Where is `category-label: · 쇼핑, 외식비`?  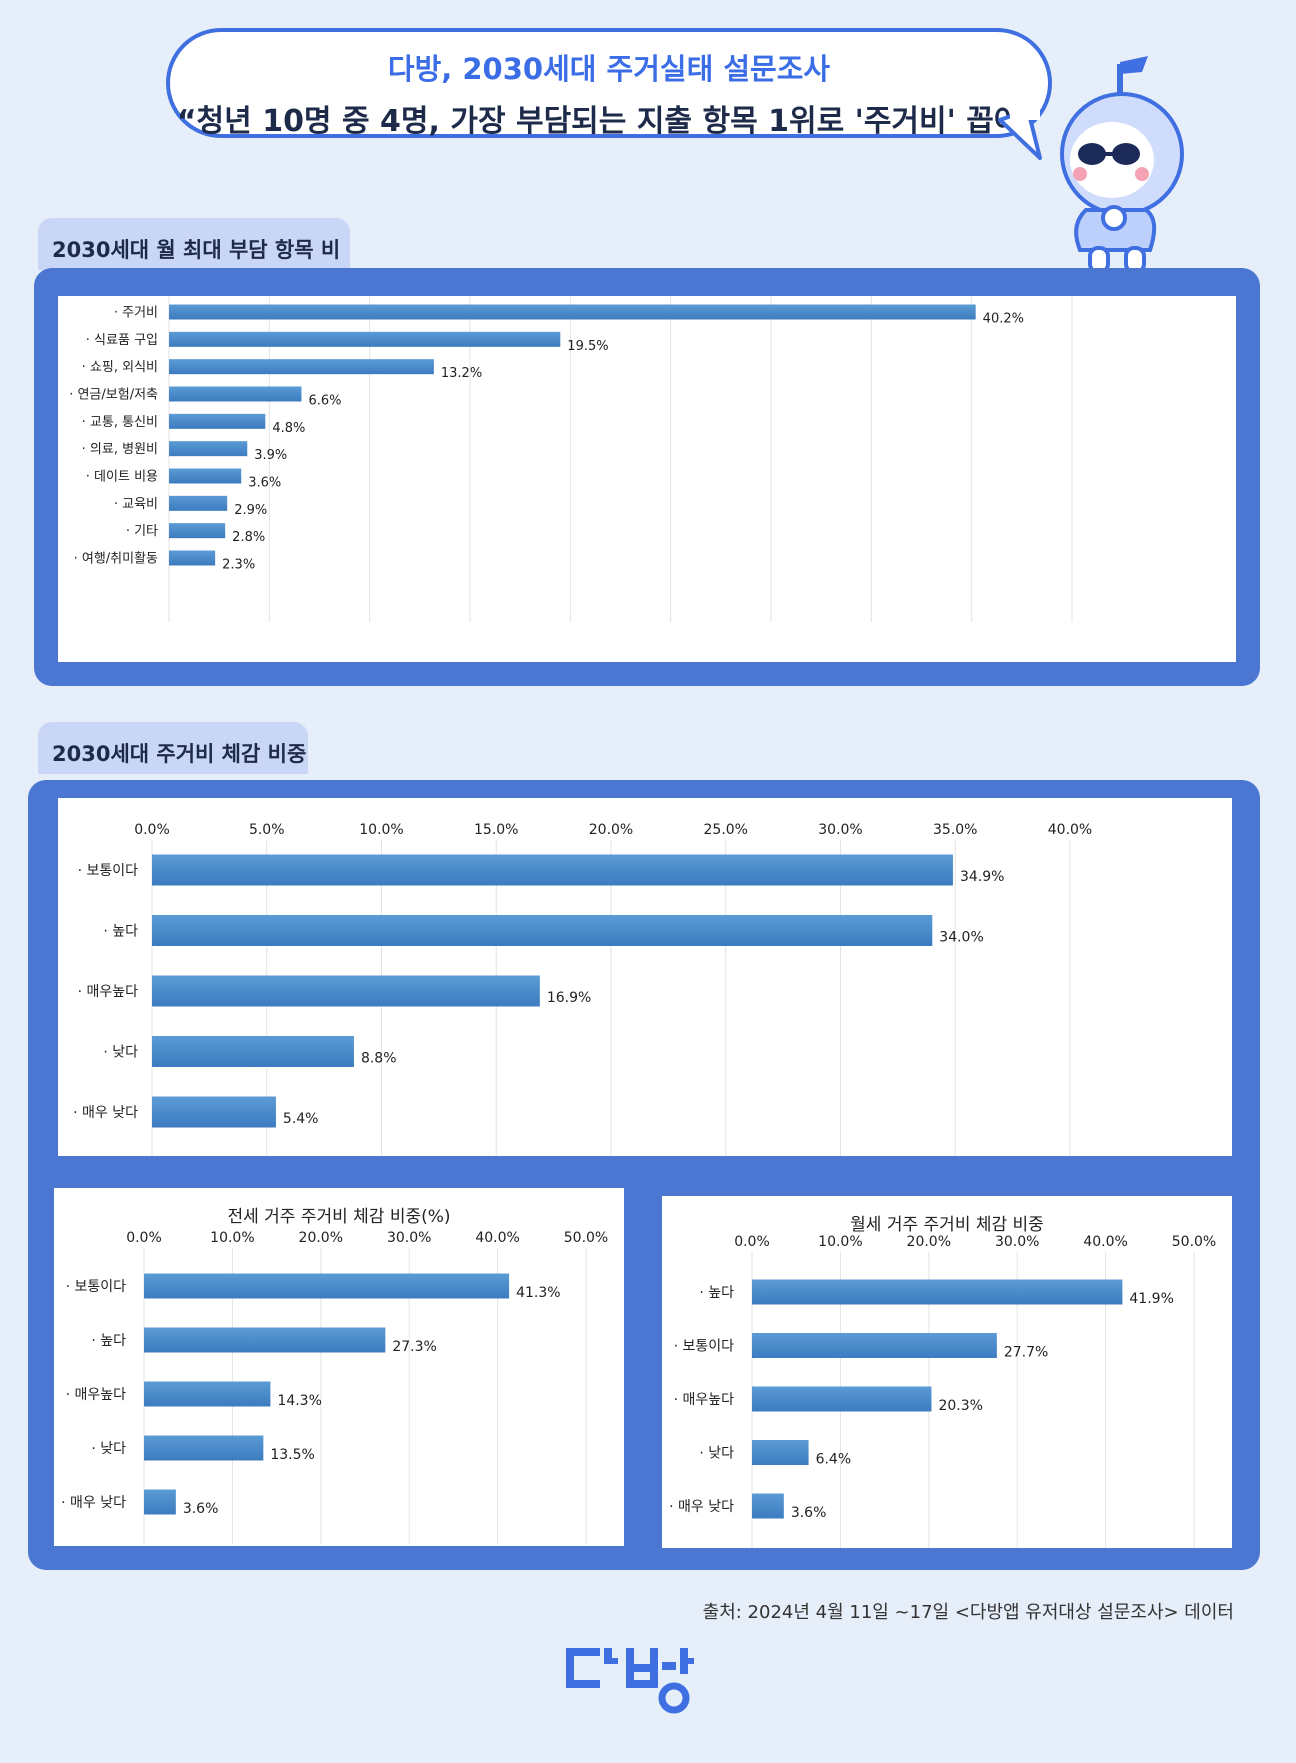 category-label: · 쇼핑, 외식비 is located at coordinates (120, 367).